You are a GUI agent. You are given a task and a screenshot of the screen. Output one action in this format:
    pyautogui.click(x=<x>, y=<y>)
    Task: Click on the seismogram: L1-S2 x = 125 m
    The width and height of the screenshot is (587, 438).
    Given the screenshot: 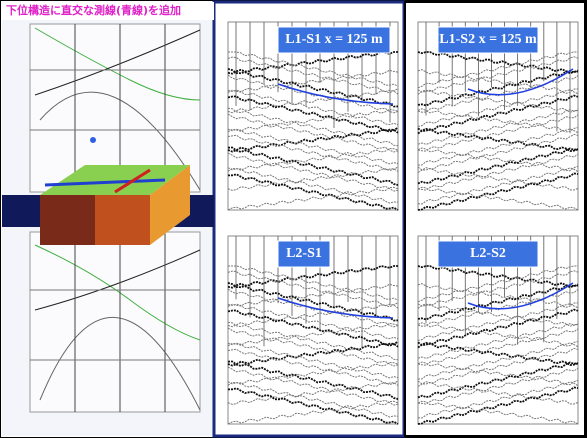 What is the action you would take?
    pyautogui.click(x=498, y=116)
    